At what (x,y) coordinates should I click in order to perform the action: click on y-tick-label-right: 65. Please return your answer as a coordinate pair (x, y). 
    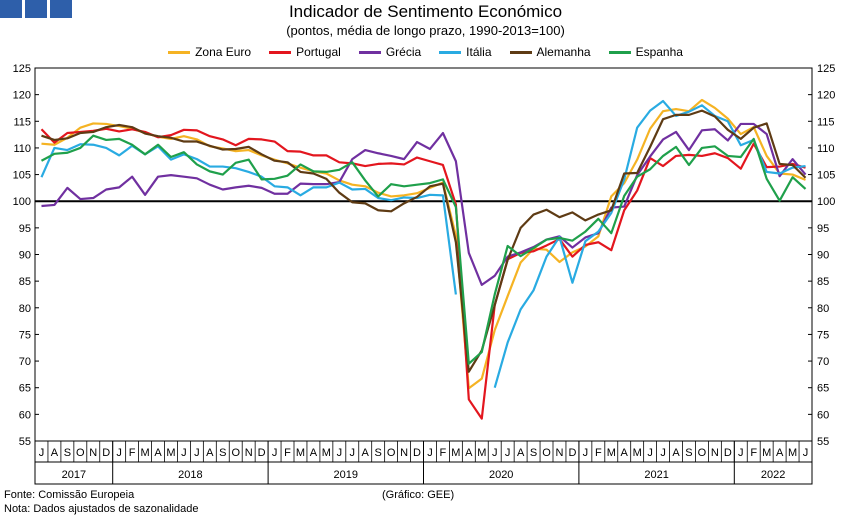
    Looking at the image, I should click on (823, 389).